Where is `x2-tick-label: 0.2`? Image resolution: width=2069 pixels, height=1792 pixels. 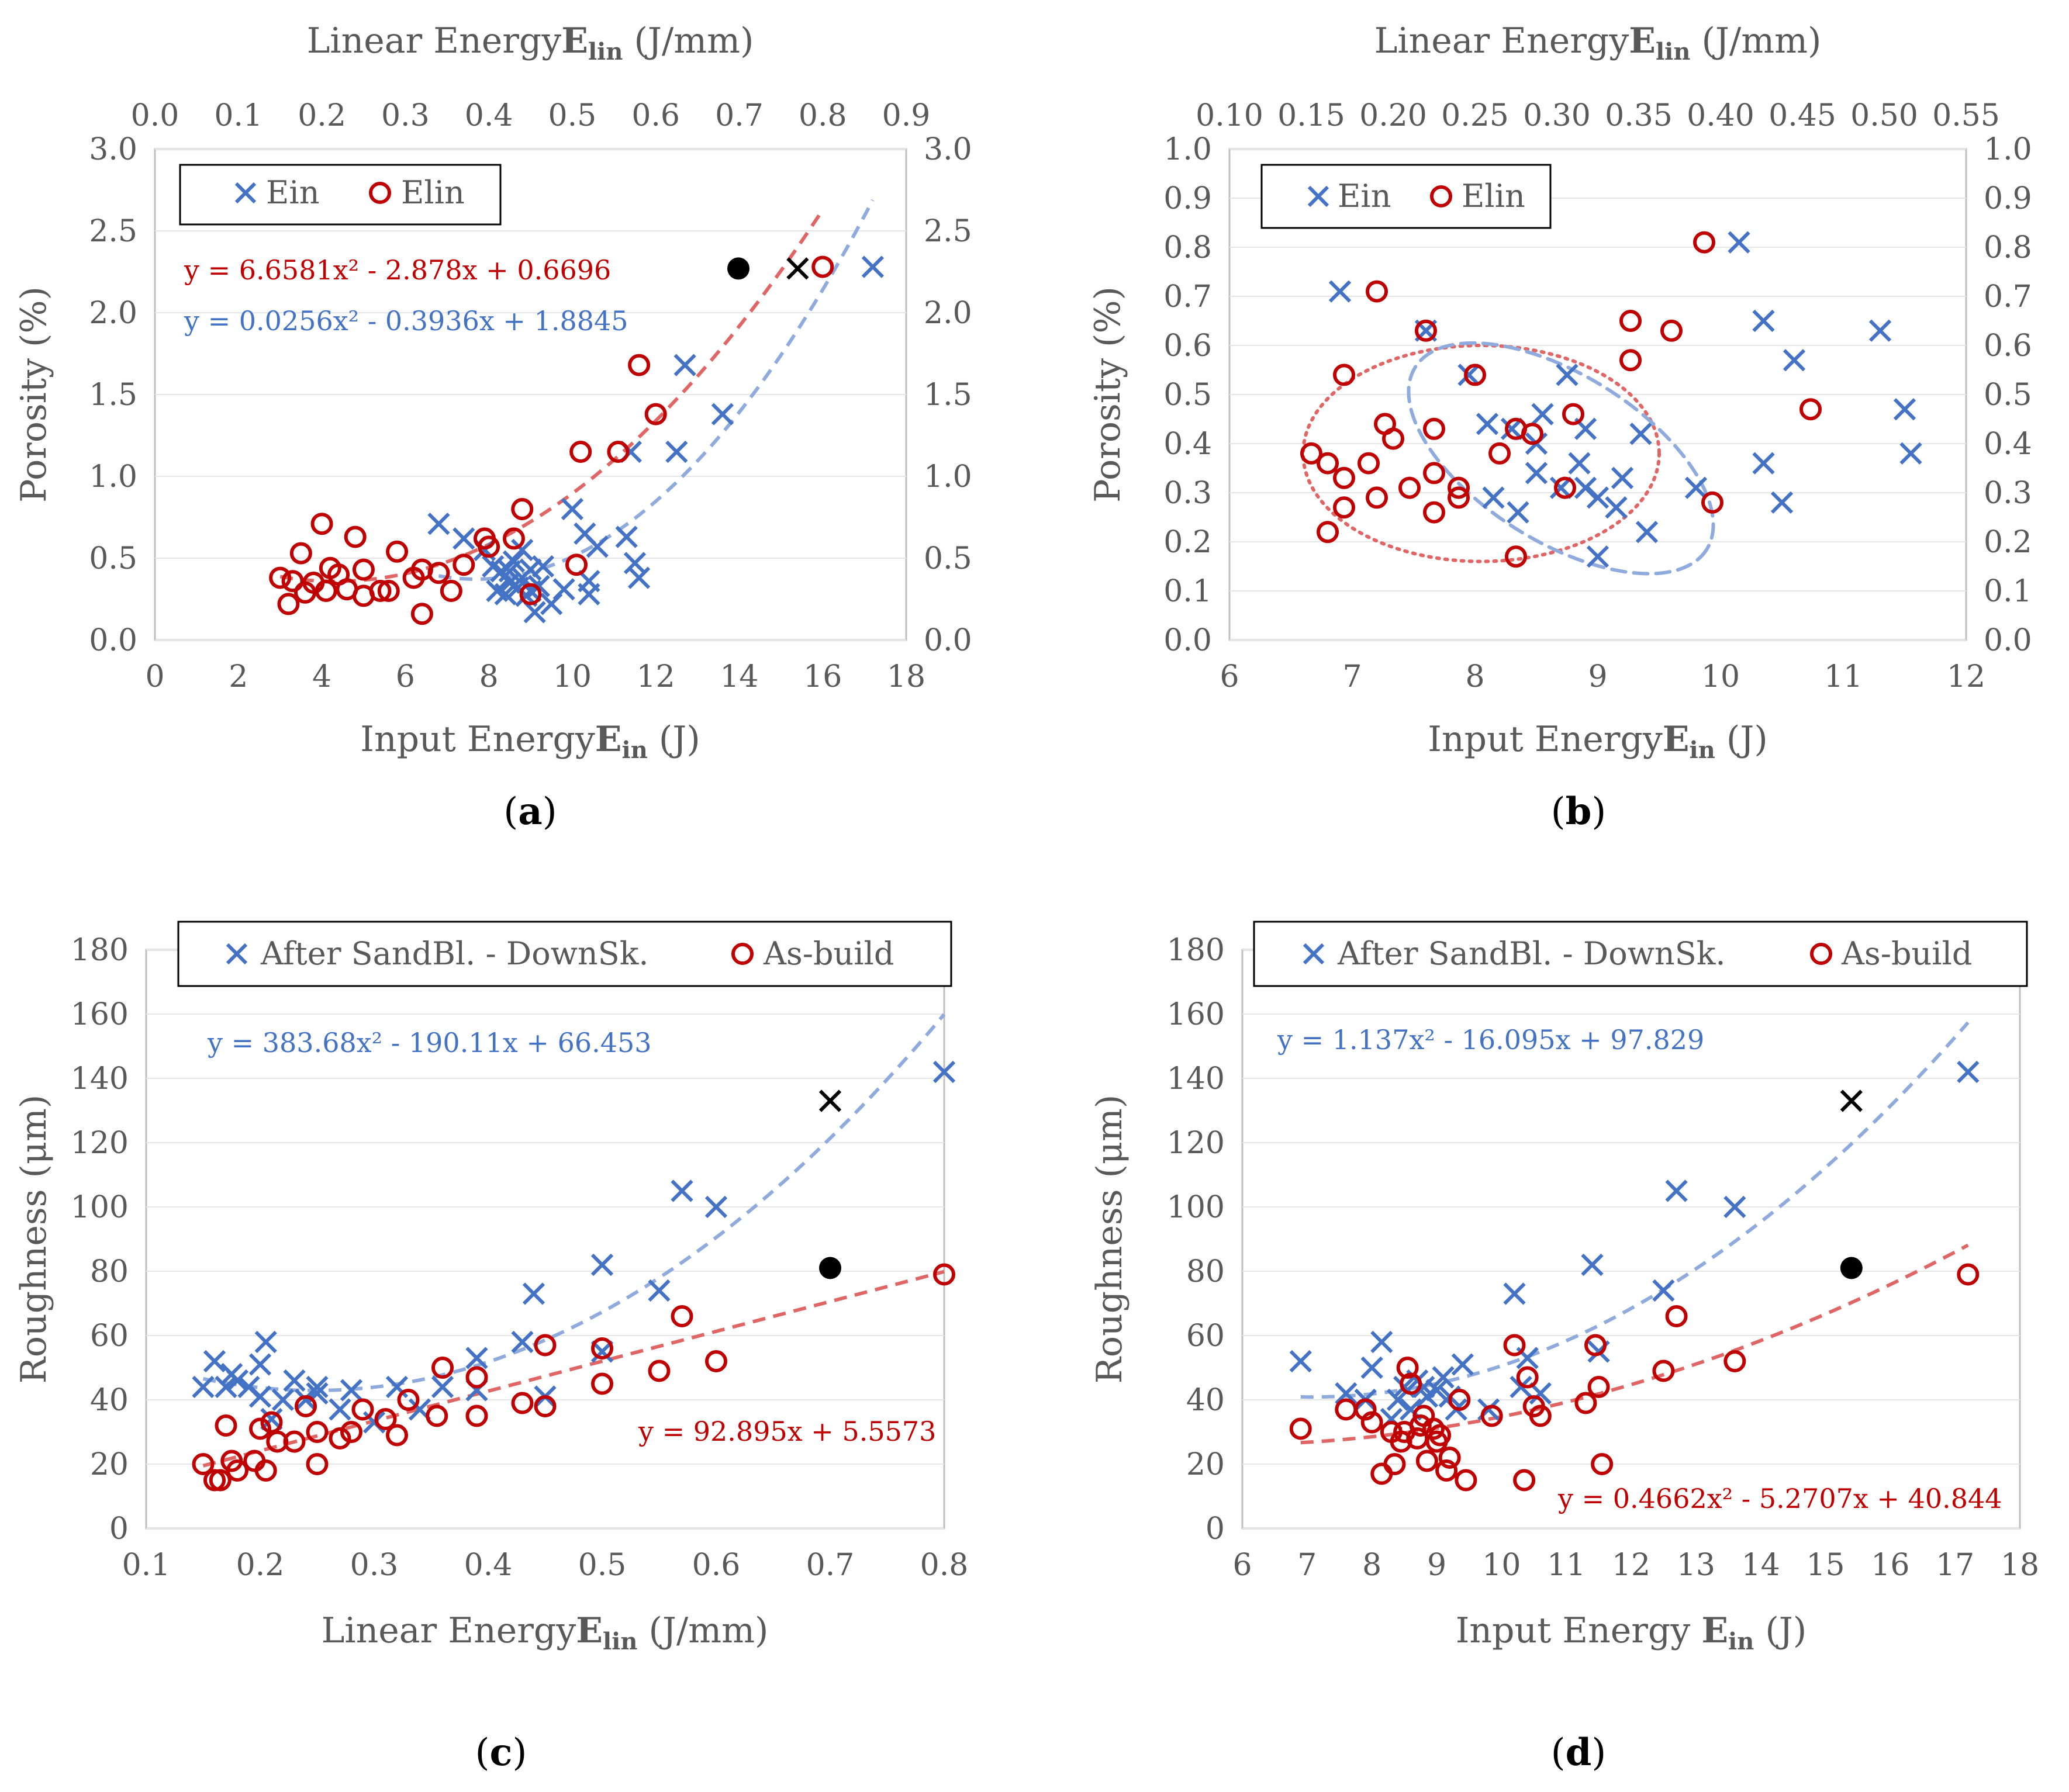 x2-tick-label: 0.2 is located at coordinates (322, 115).